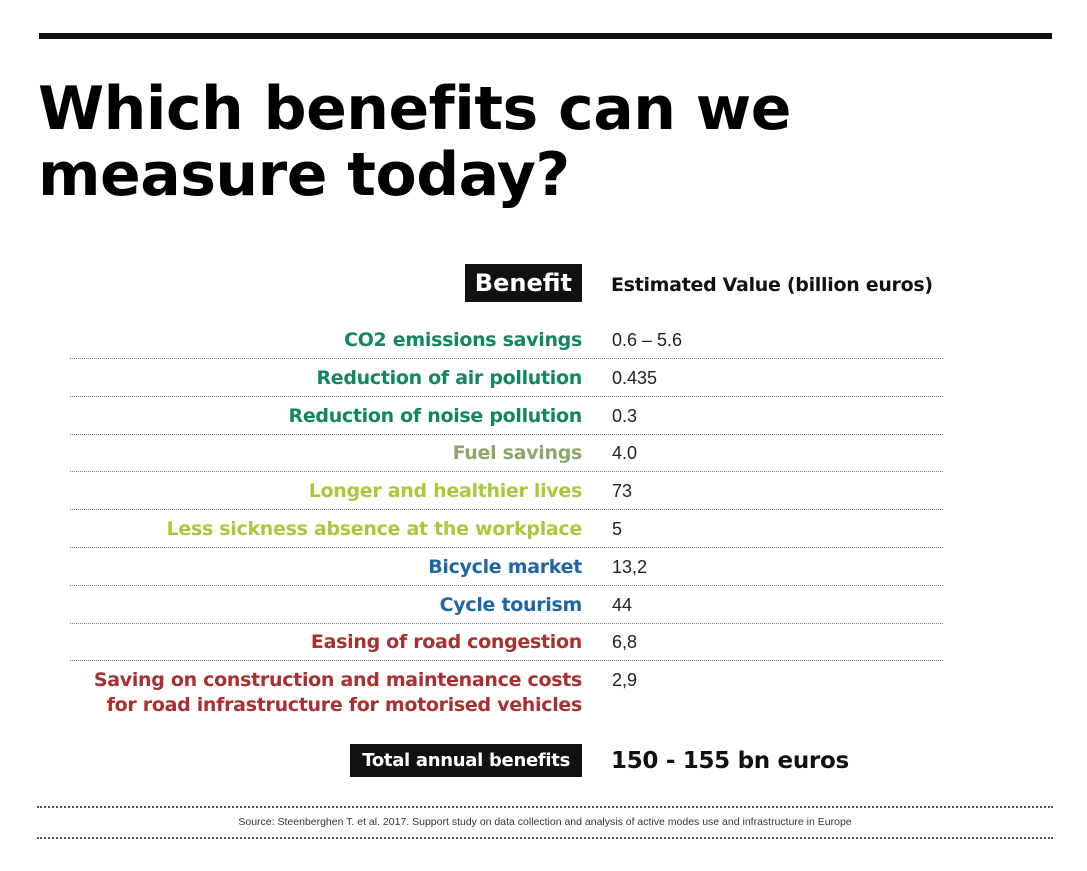 This screenshot has width=1087, height=871. What do you see at coordinates (446, 642) in the screenshot?
I see `benefit-label: Easing of road congestion` at bounding box center [446, 642].